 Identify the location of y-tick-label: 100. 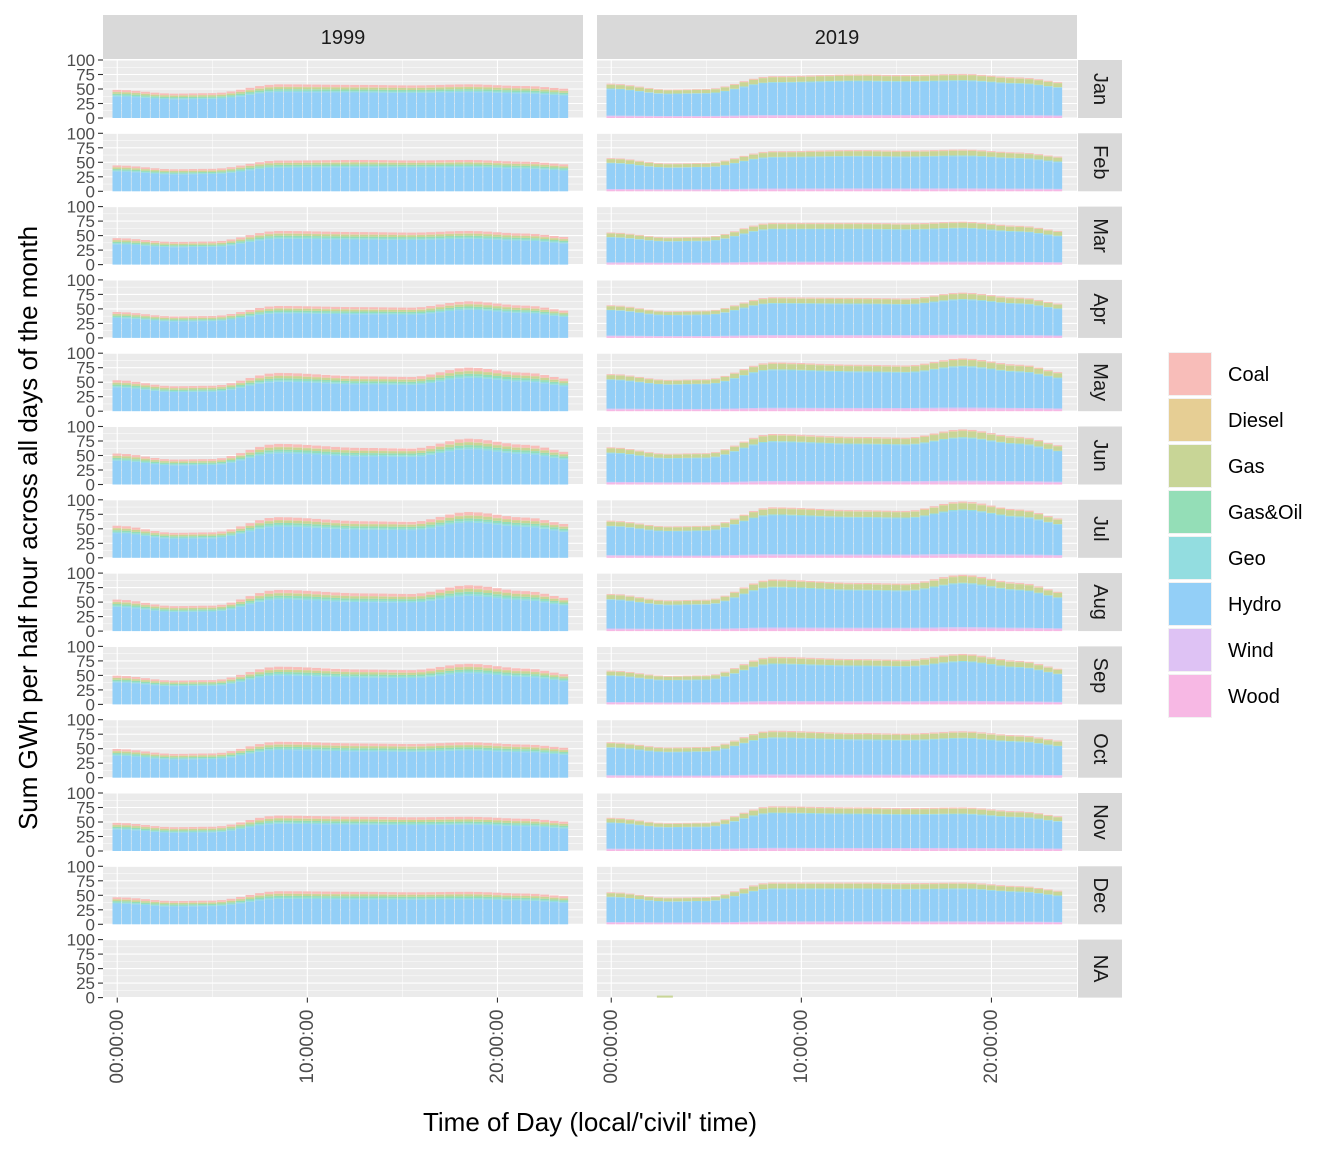
(81, 60).